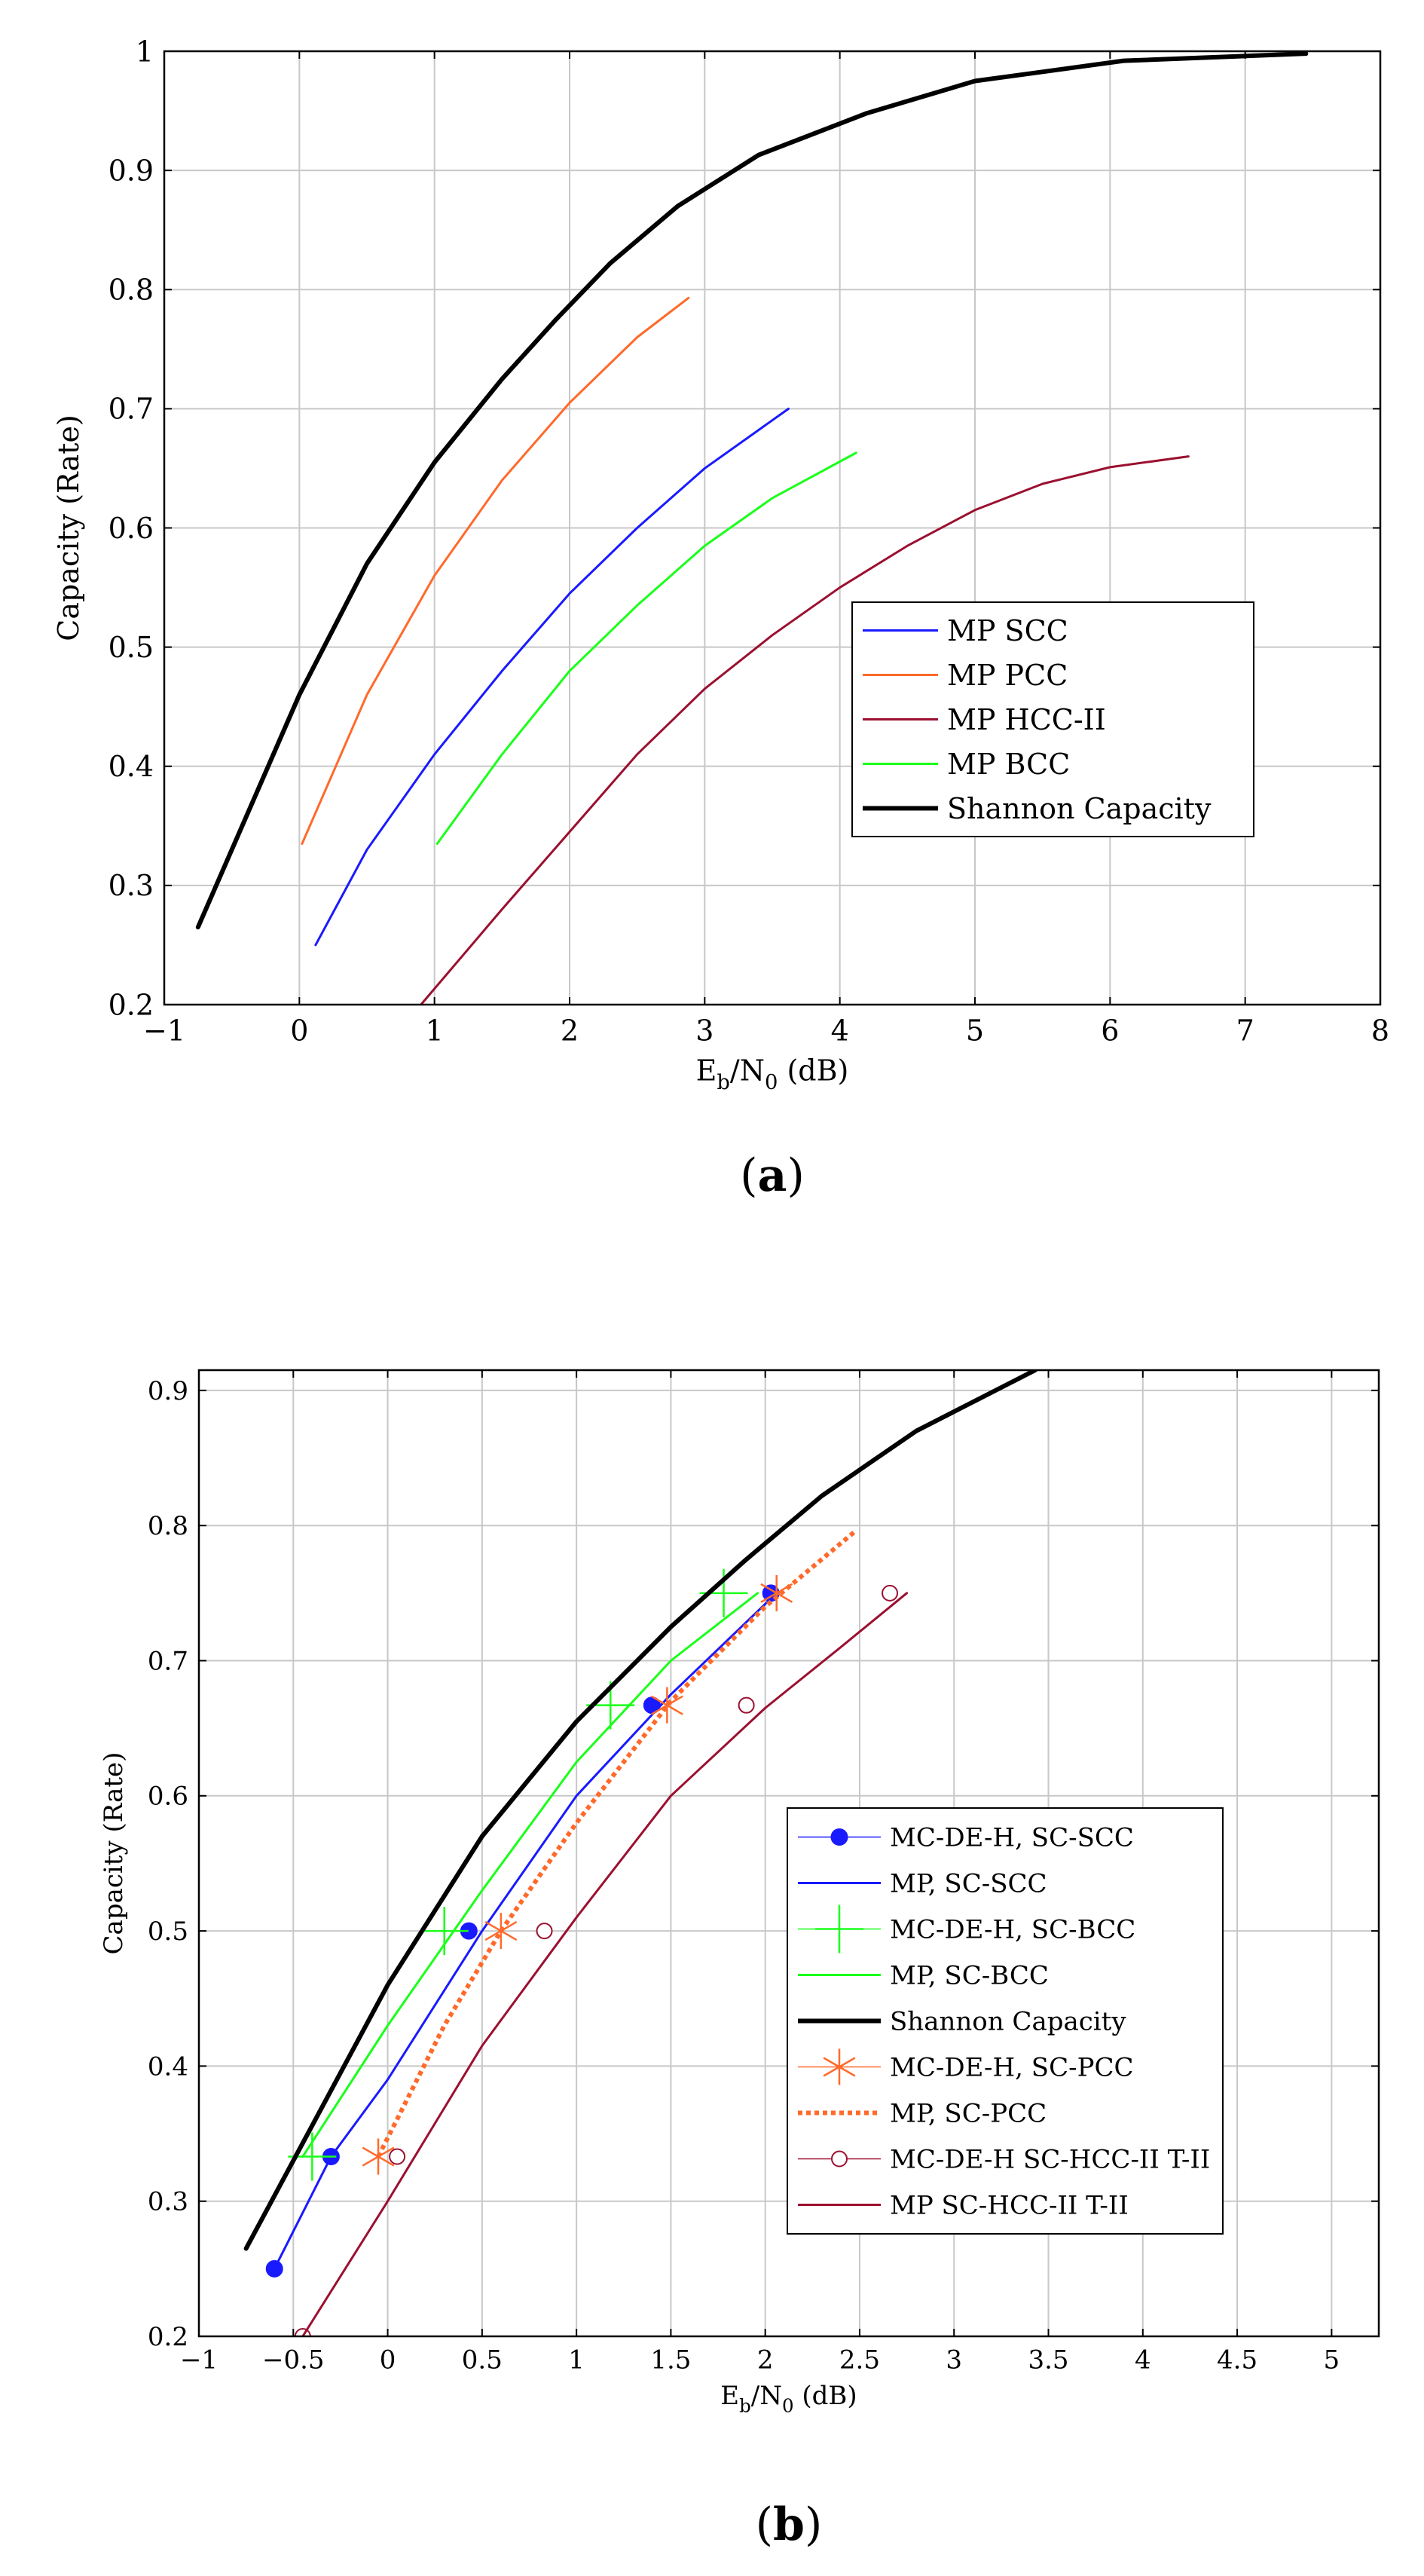 This screenshot has height=2576, width=1424. Describe the element at coordinates (1050, 2159) in the screenshot. I see `legend-label: MC-DE-H SC-HCC-II T-II` at that location.